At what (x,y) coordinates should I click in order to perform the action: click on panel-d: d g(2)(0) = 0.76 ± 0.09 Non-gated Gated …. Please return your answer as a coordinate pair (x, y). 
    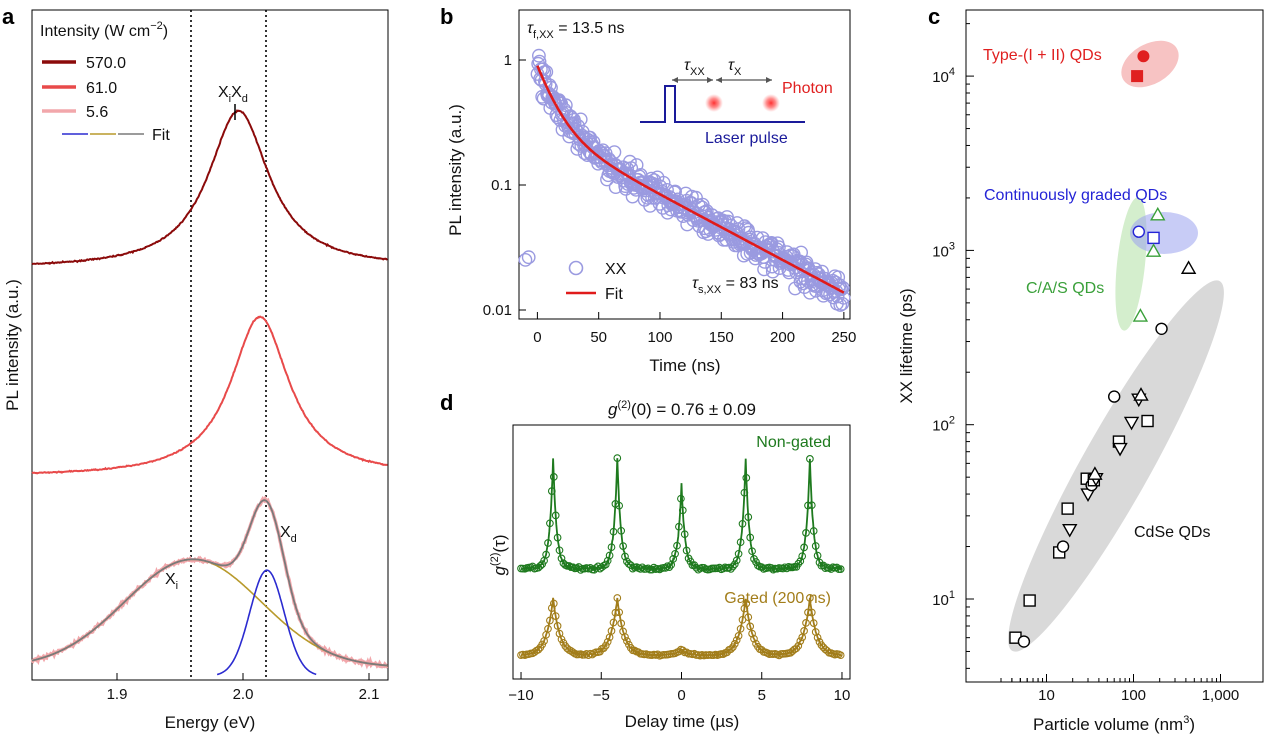
    Looking at the image, I should click on (645, 560).